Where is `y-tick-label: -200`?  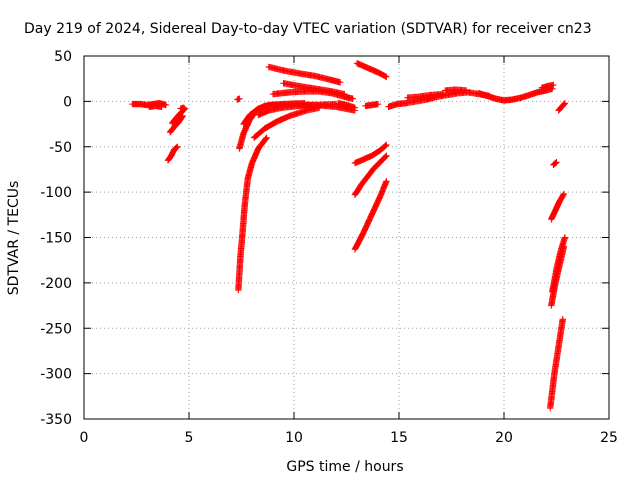 y-tick-label: -200 is located at coordinates (56, 284).